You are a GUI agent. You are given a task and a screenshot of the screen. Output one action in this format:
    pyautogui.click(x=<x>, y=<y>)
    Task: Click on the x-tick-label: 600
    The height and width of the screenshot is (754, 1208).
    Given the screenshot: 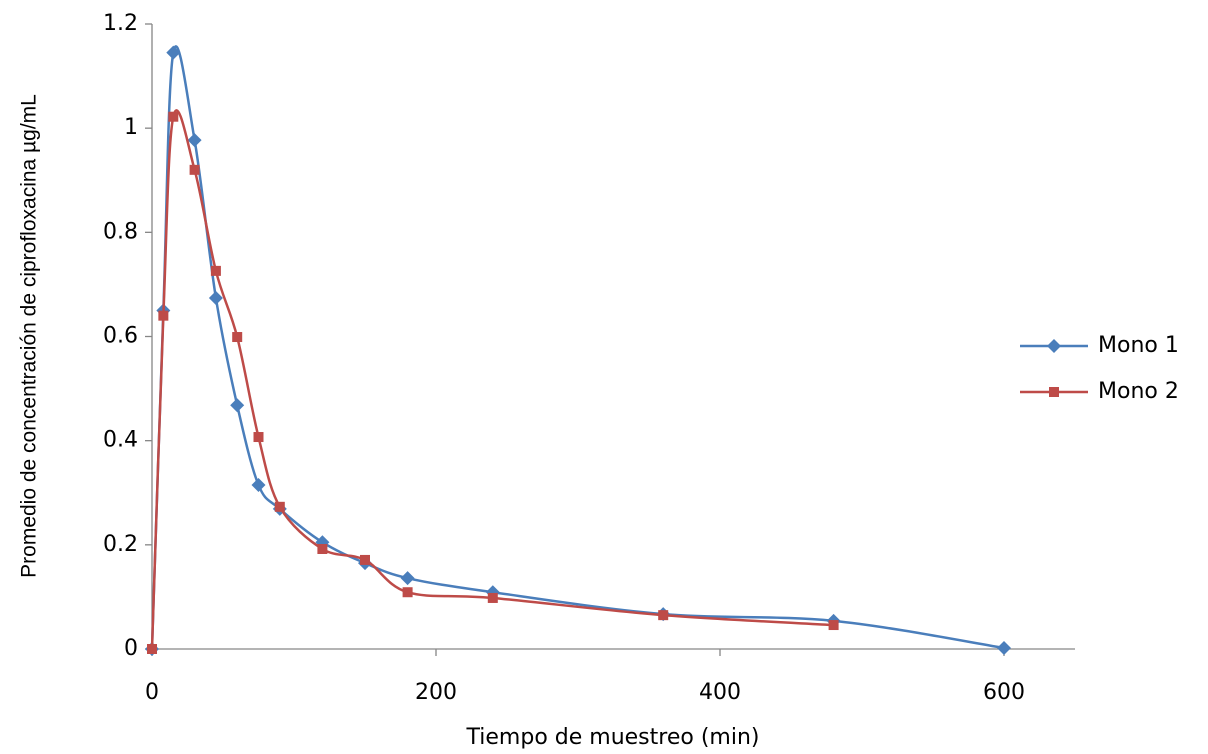 What is the action you would take?
    pyautogui.click(x=1004, y=692)
    